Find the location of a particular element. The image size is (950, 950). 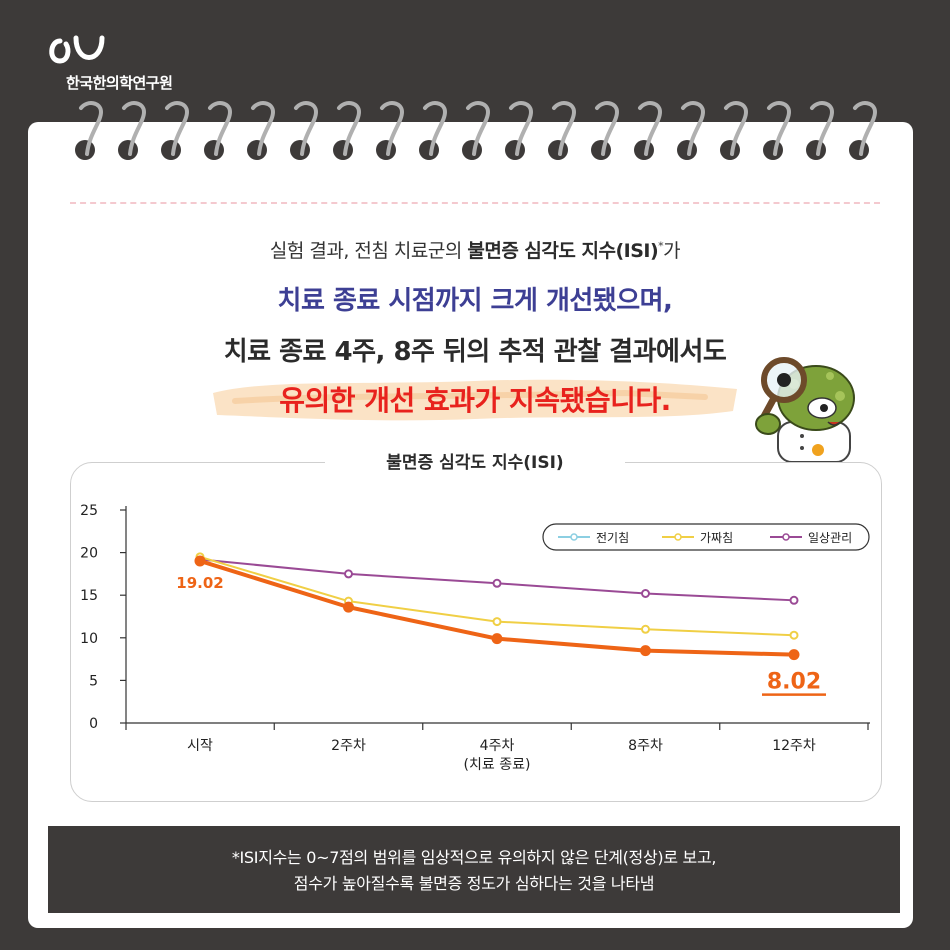

legend-box is located at coordinates (706, 537).